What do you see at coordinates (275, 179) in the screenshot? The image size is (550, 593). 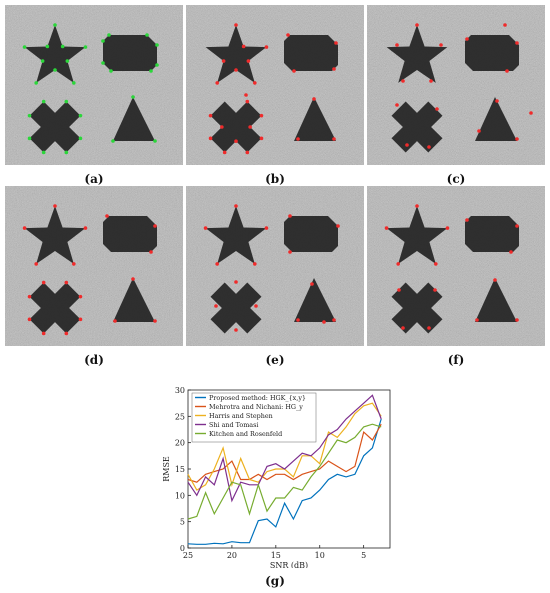 I see `panel-label-b: (b)` at bounding box center [275, 179].